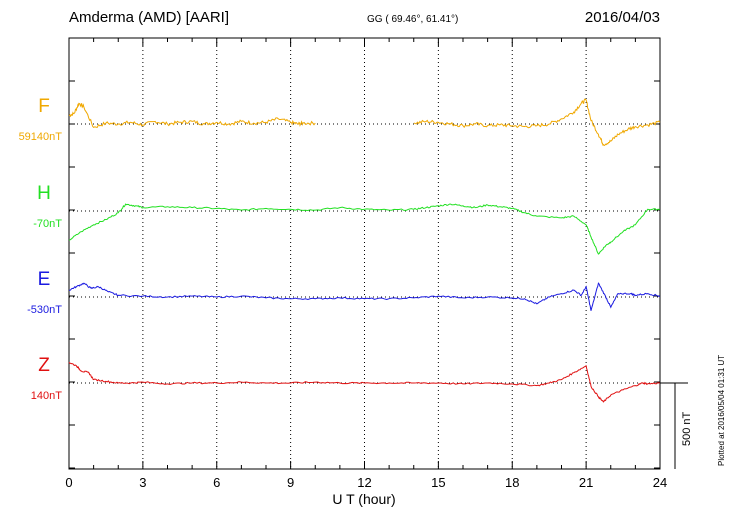 The image size is (730, 520). Describe the element at coordinates (41, 249) in the screenshot. I see `component-labels: F 59140nT H -70nT E -530nT Z 140nT` at that location.